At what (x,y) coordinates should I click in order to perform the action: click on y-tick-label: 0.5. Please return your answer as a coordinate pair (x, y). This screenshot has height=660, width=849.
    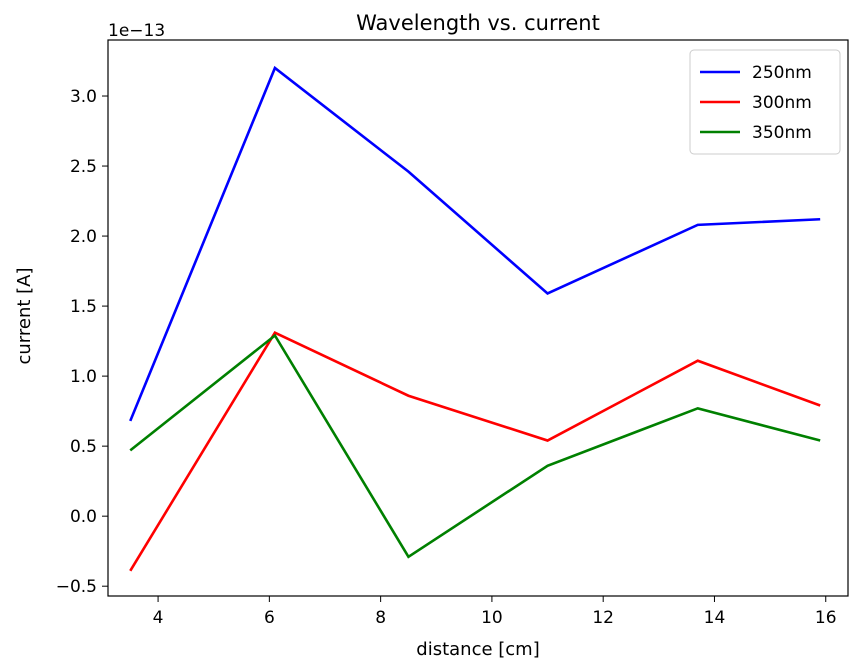
    Looking at the image, I should click on (83, 447).